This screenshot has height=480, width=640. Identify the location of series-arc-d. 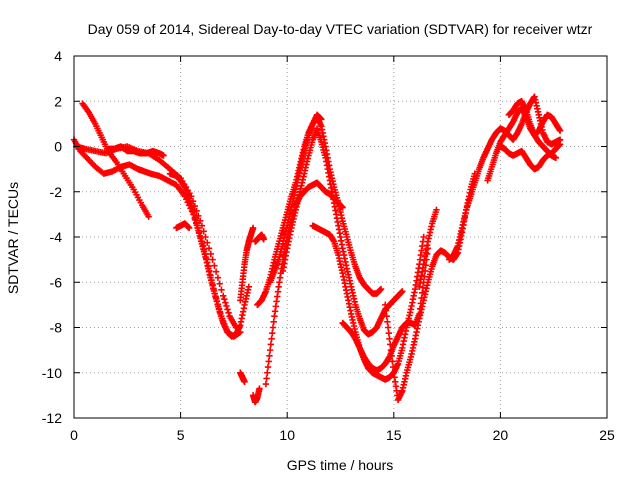
(135, 151).